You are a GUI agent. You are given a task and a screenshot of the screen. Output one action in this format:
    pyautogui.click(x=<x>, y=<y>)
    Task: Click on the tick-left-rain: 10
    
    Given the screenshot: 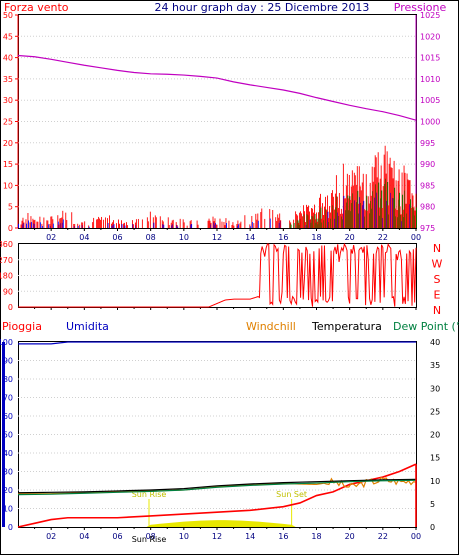 What is the action you would take?
    pyautogui.click(x=8, y=509)
    